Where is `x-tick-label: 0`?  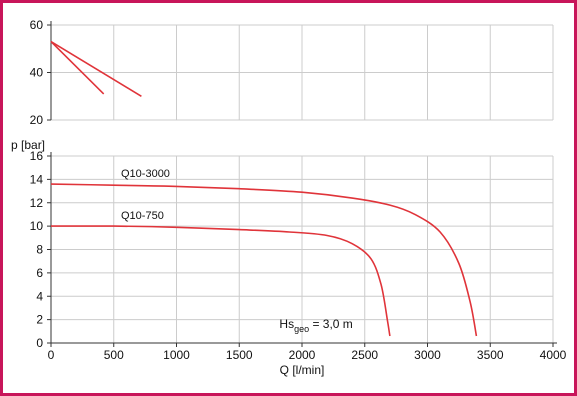
x-tick-label: 0 is located at coordinates (51, 355).